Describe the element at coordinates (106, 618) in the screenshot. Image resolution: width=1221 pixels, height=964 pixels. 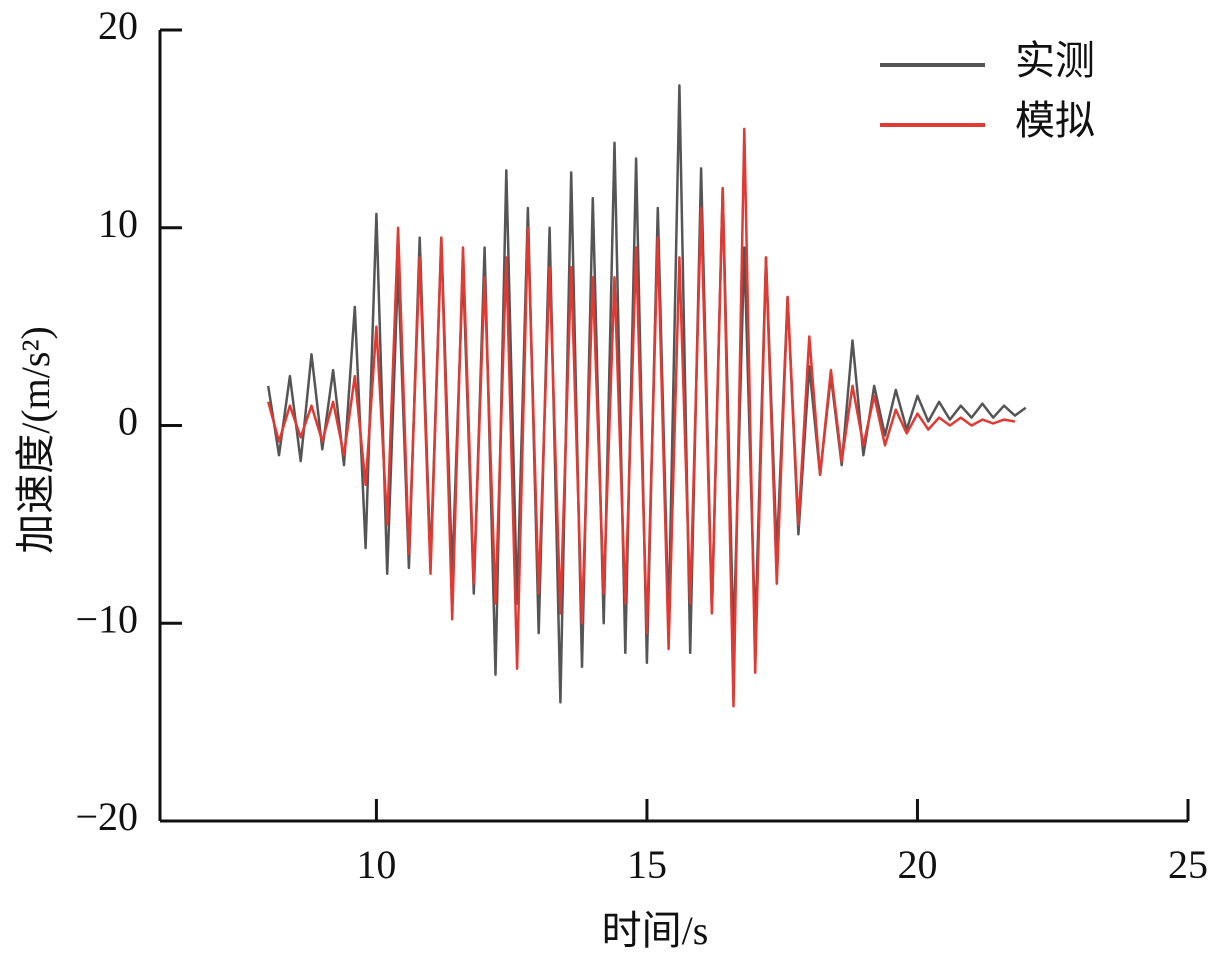
I see `y-tick-label: −10` at that location.